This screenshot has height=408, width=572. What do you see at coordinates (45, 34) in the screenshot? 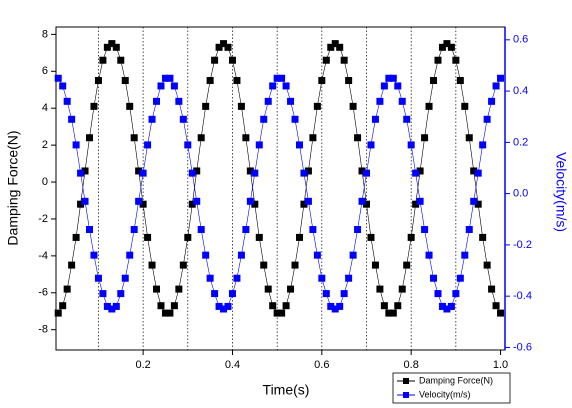
I see `y-tick-label: 8` at bounding box center [45, 34].